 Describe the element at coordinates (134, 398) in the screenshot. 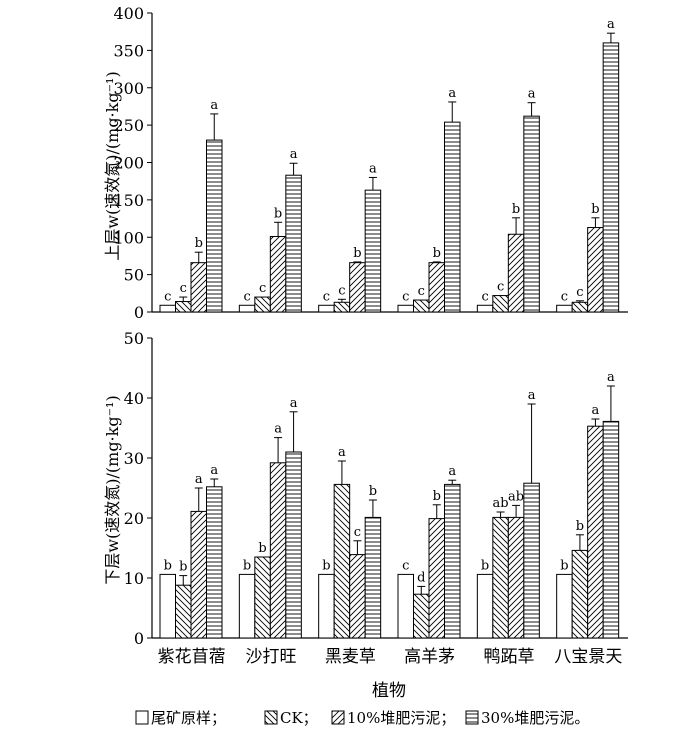

I see `lower-y-tick-label: 40` at that location.